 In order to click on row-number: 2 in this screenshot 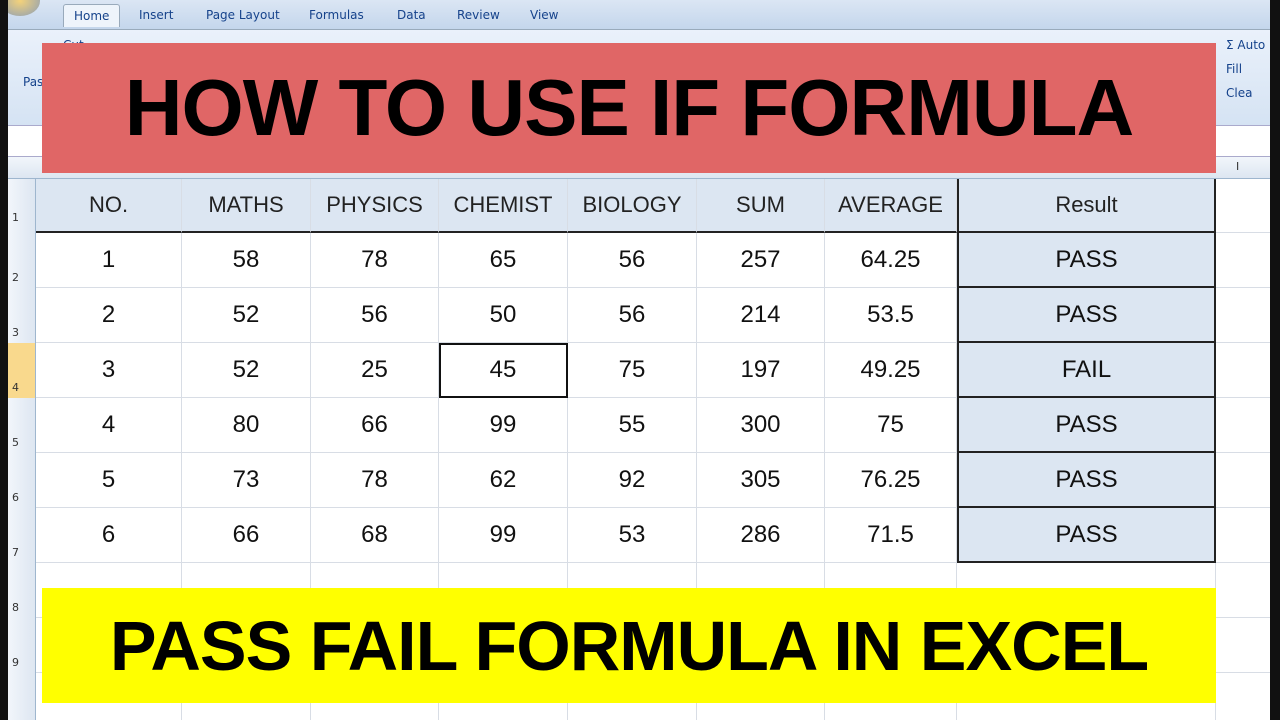, I will do `click(15, 277)`.